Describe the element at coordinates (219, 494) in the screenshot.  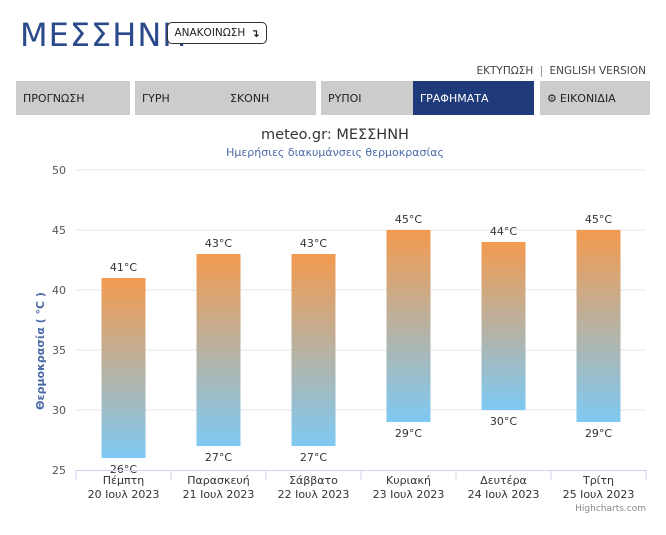
I see `x-tick-label-date: 21 Ιουλ 2023` at that location.